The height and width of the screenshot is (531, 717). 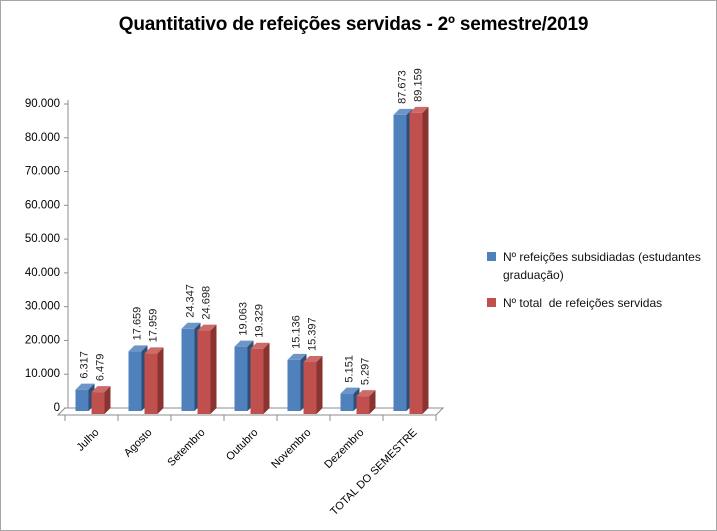 What do you see at coordinates (373, 472) in the screenshot?
I see `x-category-label: TOTAL DO SEMESTRE` at bounding box center [373, 472].